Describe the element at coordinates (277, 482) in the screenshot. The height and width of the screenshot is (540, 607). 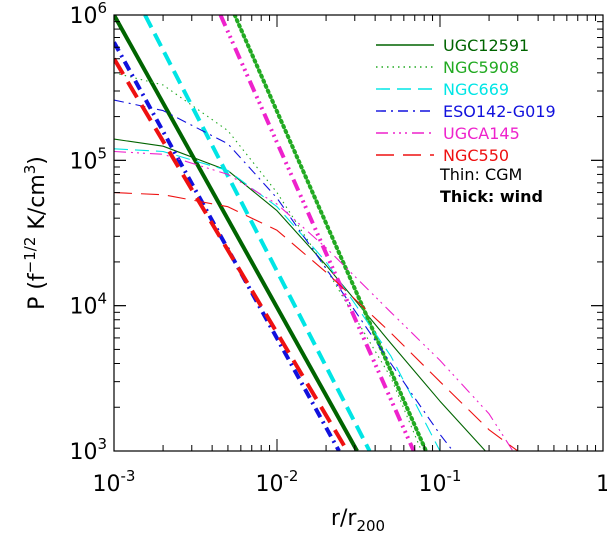
I see `x-tick-label: 10⁻²` at that location.